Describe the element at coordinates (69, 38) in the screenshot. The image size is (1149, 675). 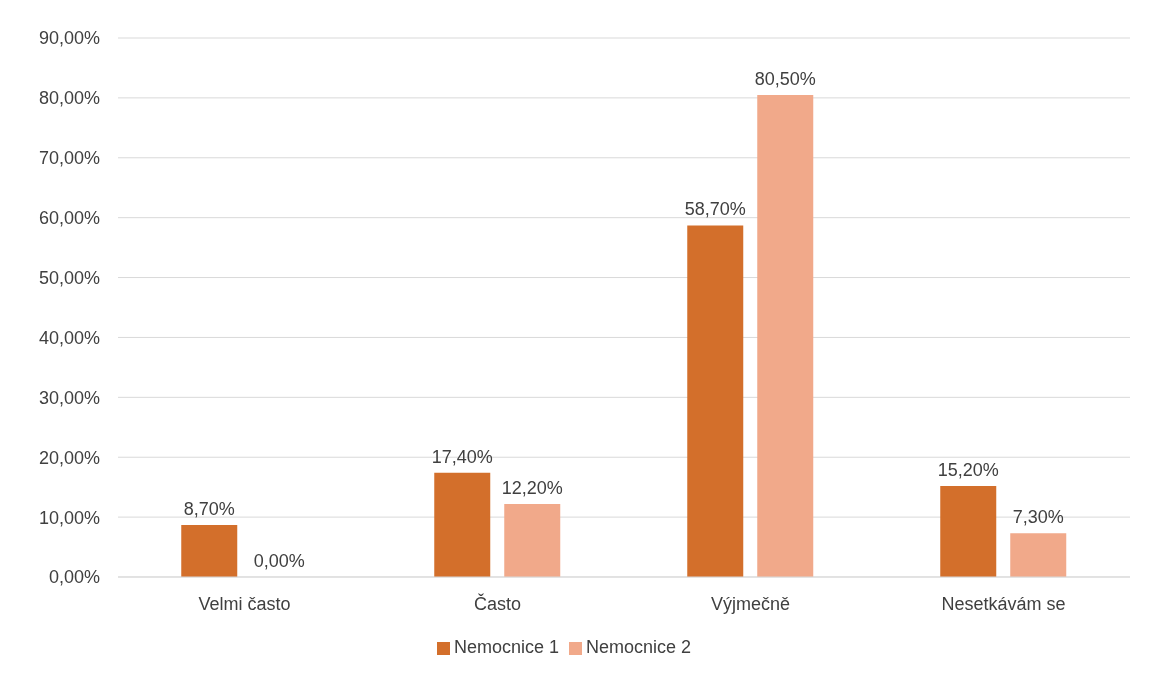
I see `y-tick-label: 90,00%` at that location.